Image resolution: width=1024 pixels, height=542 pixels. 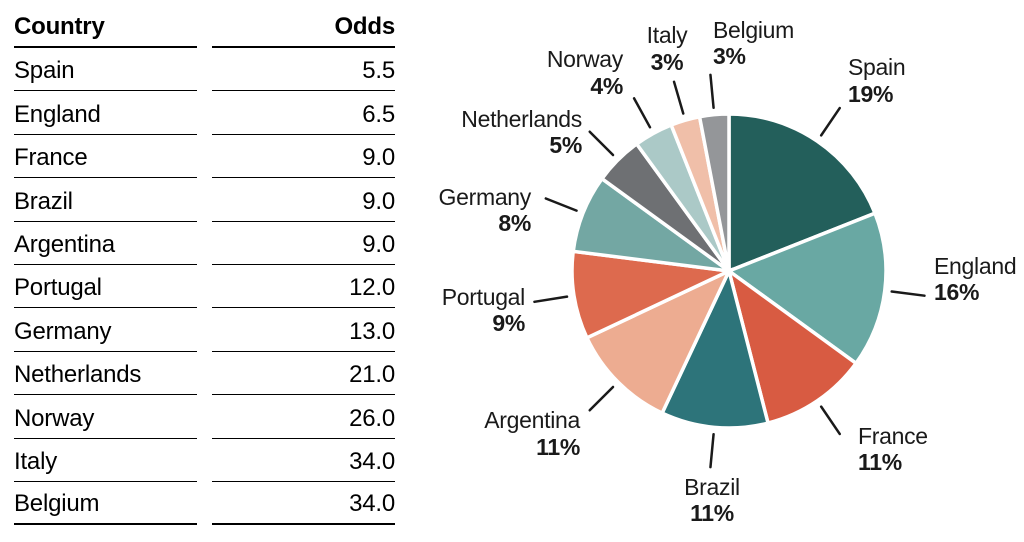 What do you see at coordinates (105, 243) in the screenshot?
I see `table-cell-country-argentina: Argentina` at bounding box center [105, 243].